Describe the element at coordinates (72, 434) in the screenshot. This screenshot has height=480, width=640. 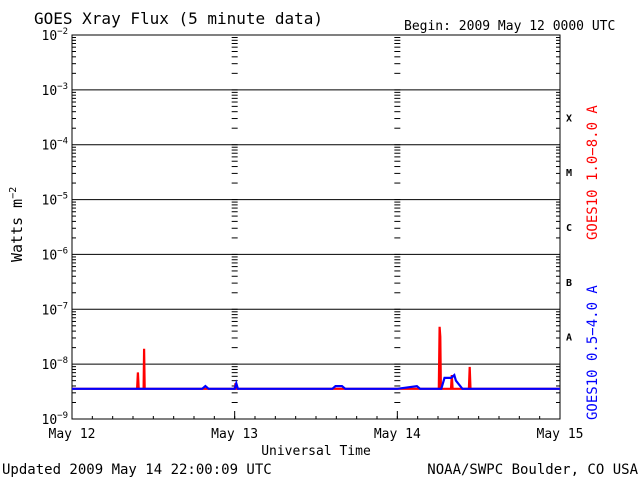
I see `x-tick-label: May 12` at that location.